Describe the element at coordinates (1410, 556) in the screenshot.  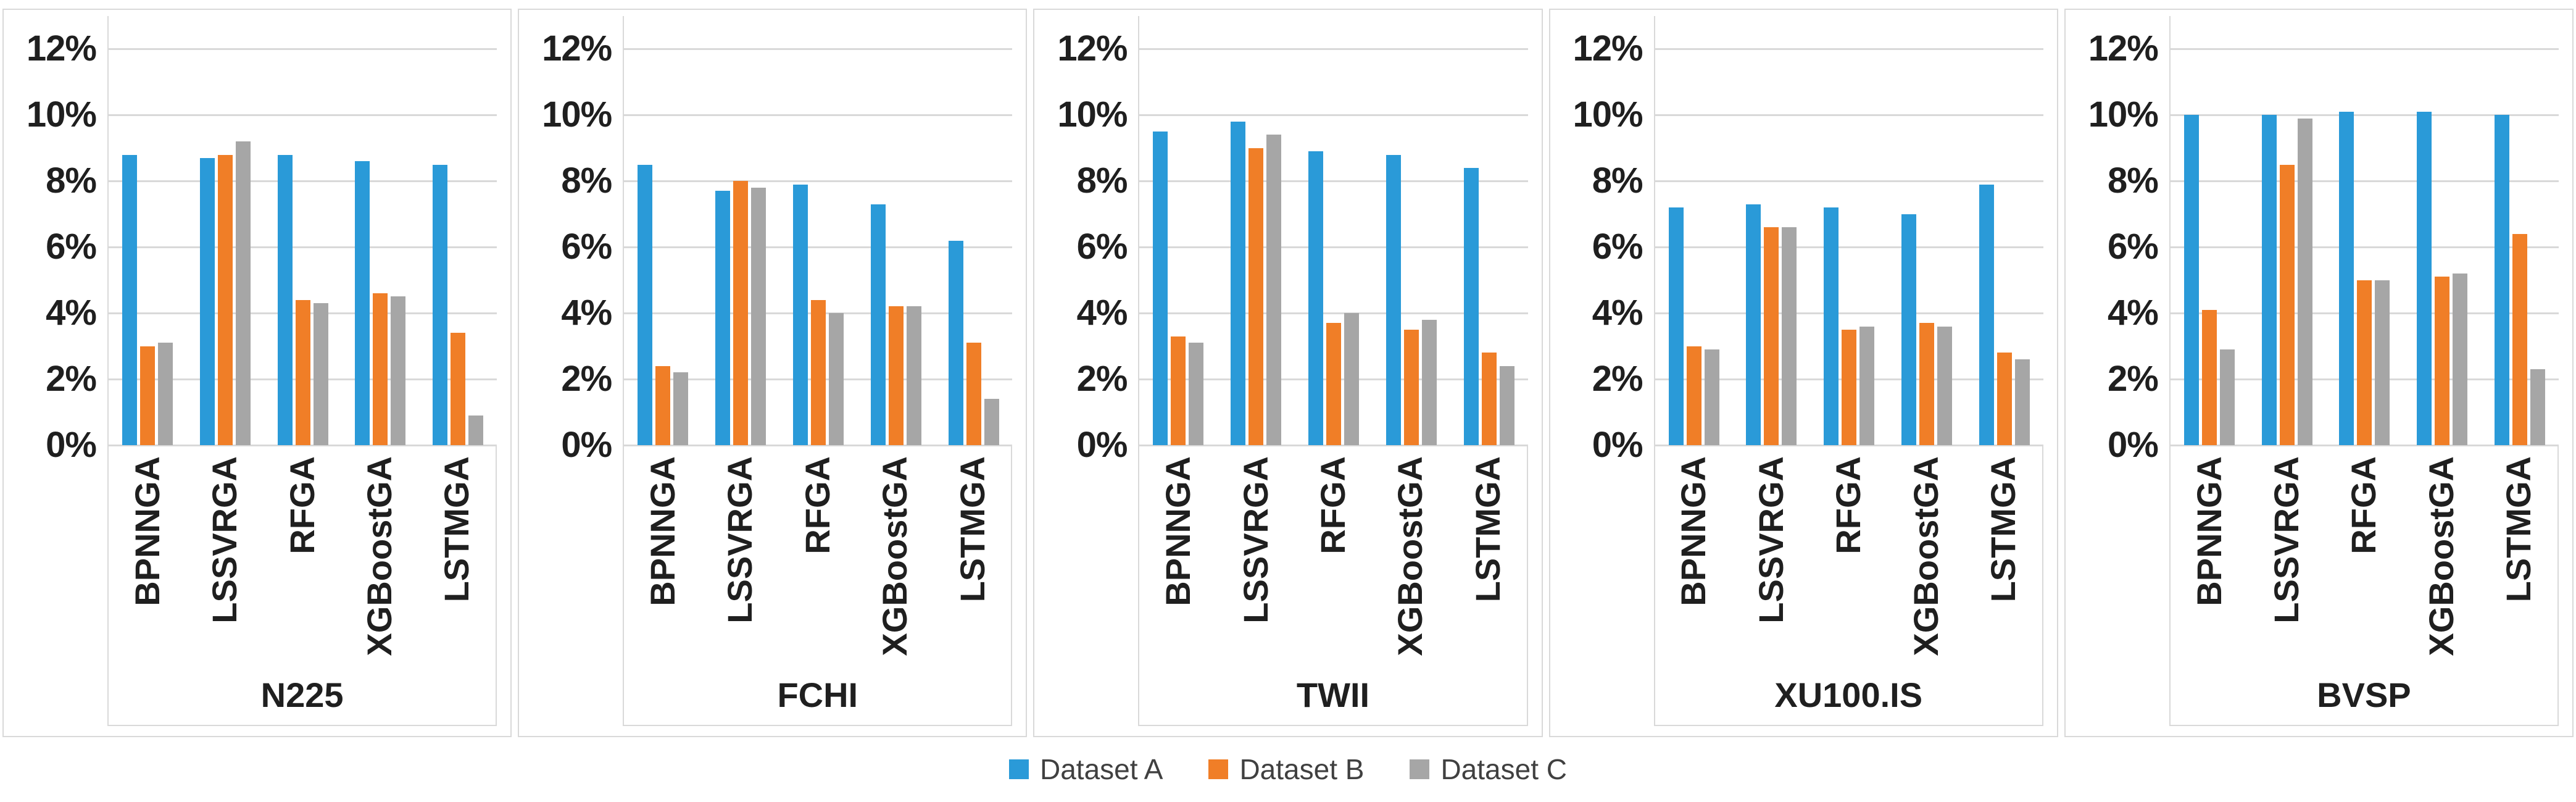
I see `category-label: XGBoostGA` at that location.